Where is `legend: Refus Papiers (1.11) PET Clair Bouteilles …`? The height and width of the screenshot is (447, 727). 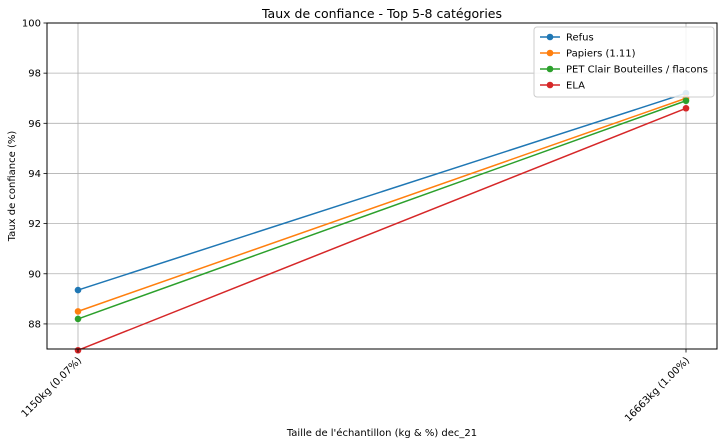 legend: Refus Papiers (1.11) PET Clair Bouteilles … is located at coordinates (624, 62).